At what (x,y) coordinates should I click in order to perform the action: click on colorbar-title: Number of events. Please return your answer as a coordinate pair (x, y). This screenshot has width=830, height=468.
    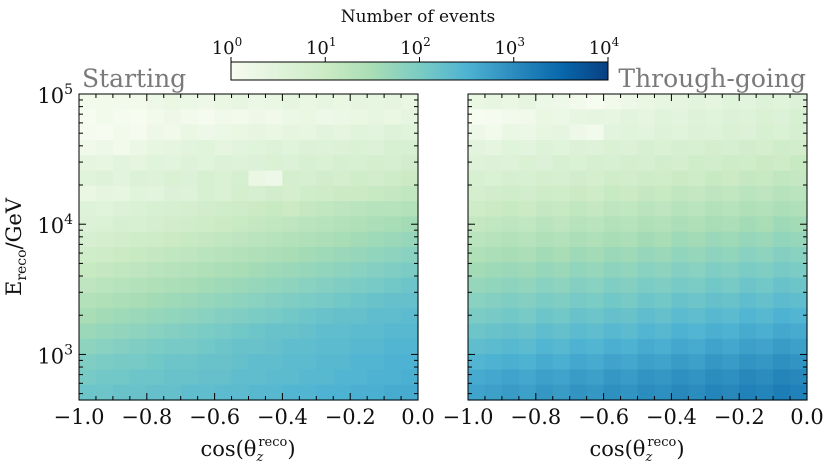
    Looking at the image, I should click on (418, 17).